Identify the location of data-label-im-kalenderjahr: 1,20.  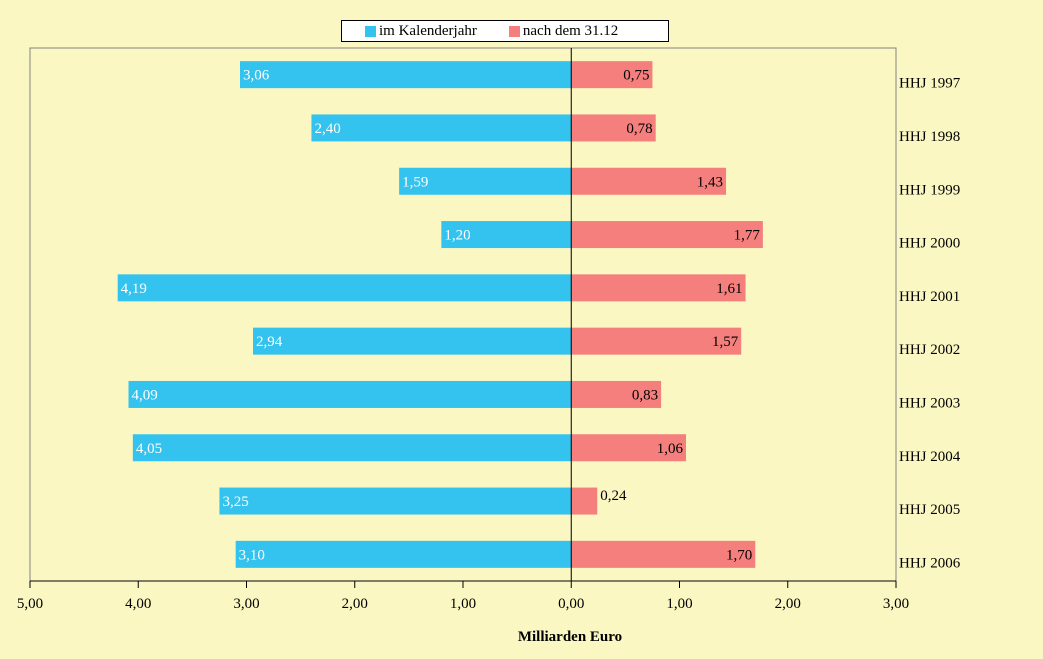
(457, 236).